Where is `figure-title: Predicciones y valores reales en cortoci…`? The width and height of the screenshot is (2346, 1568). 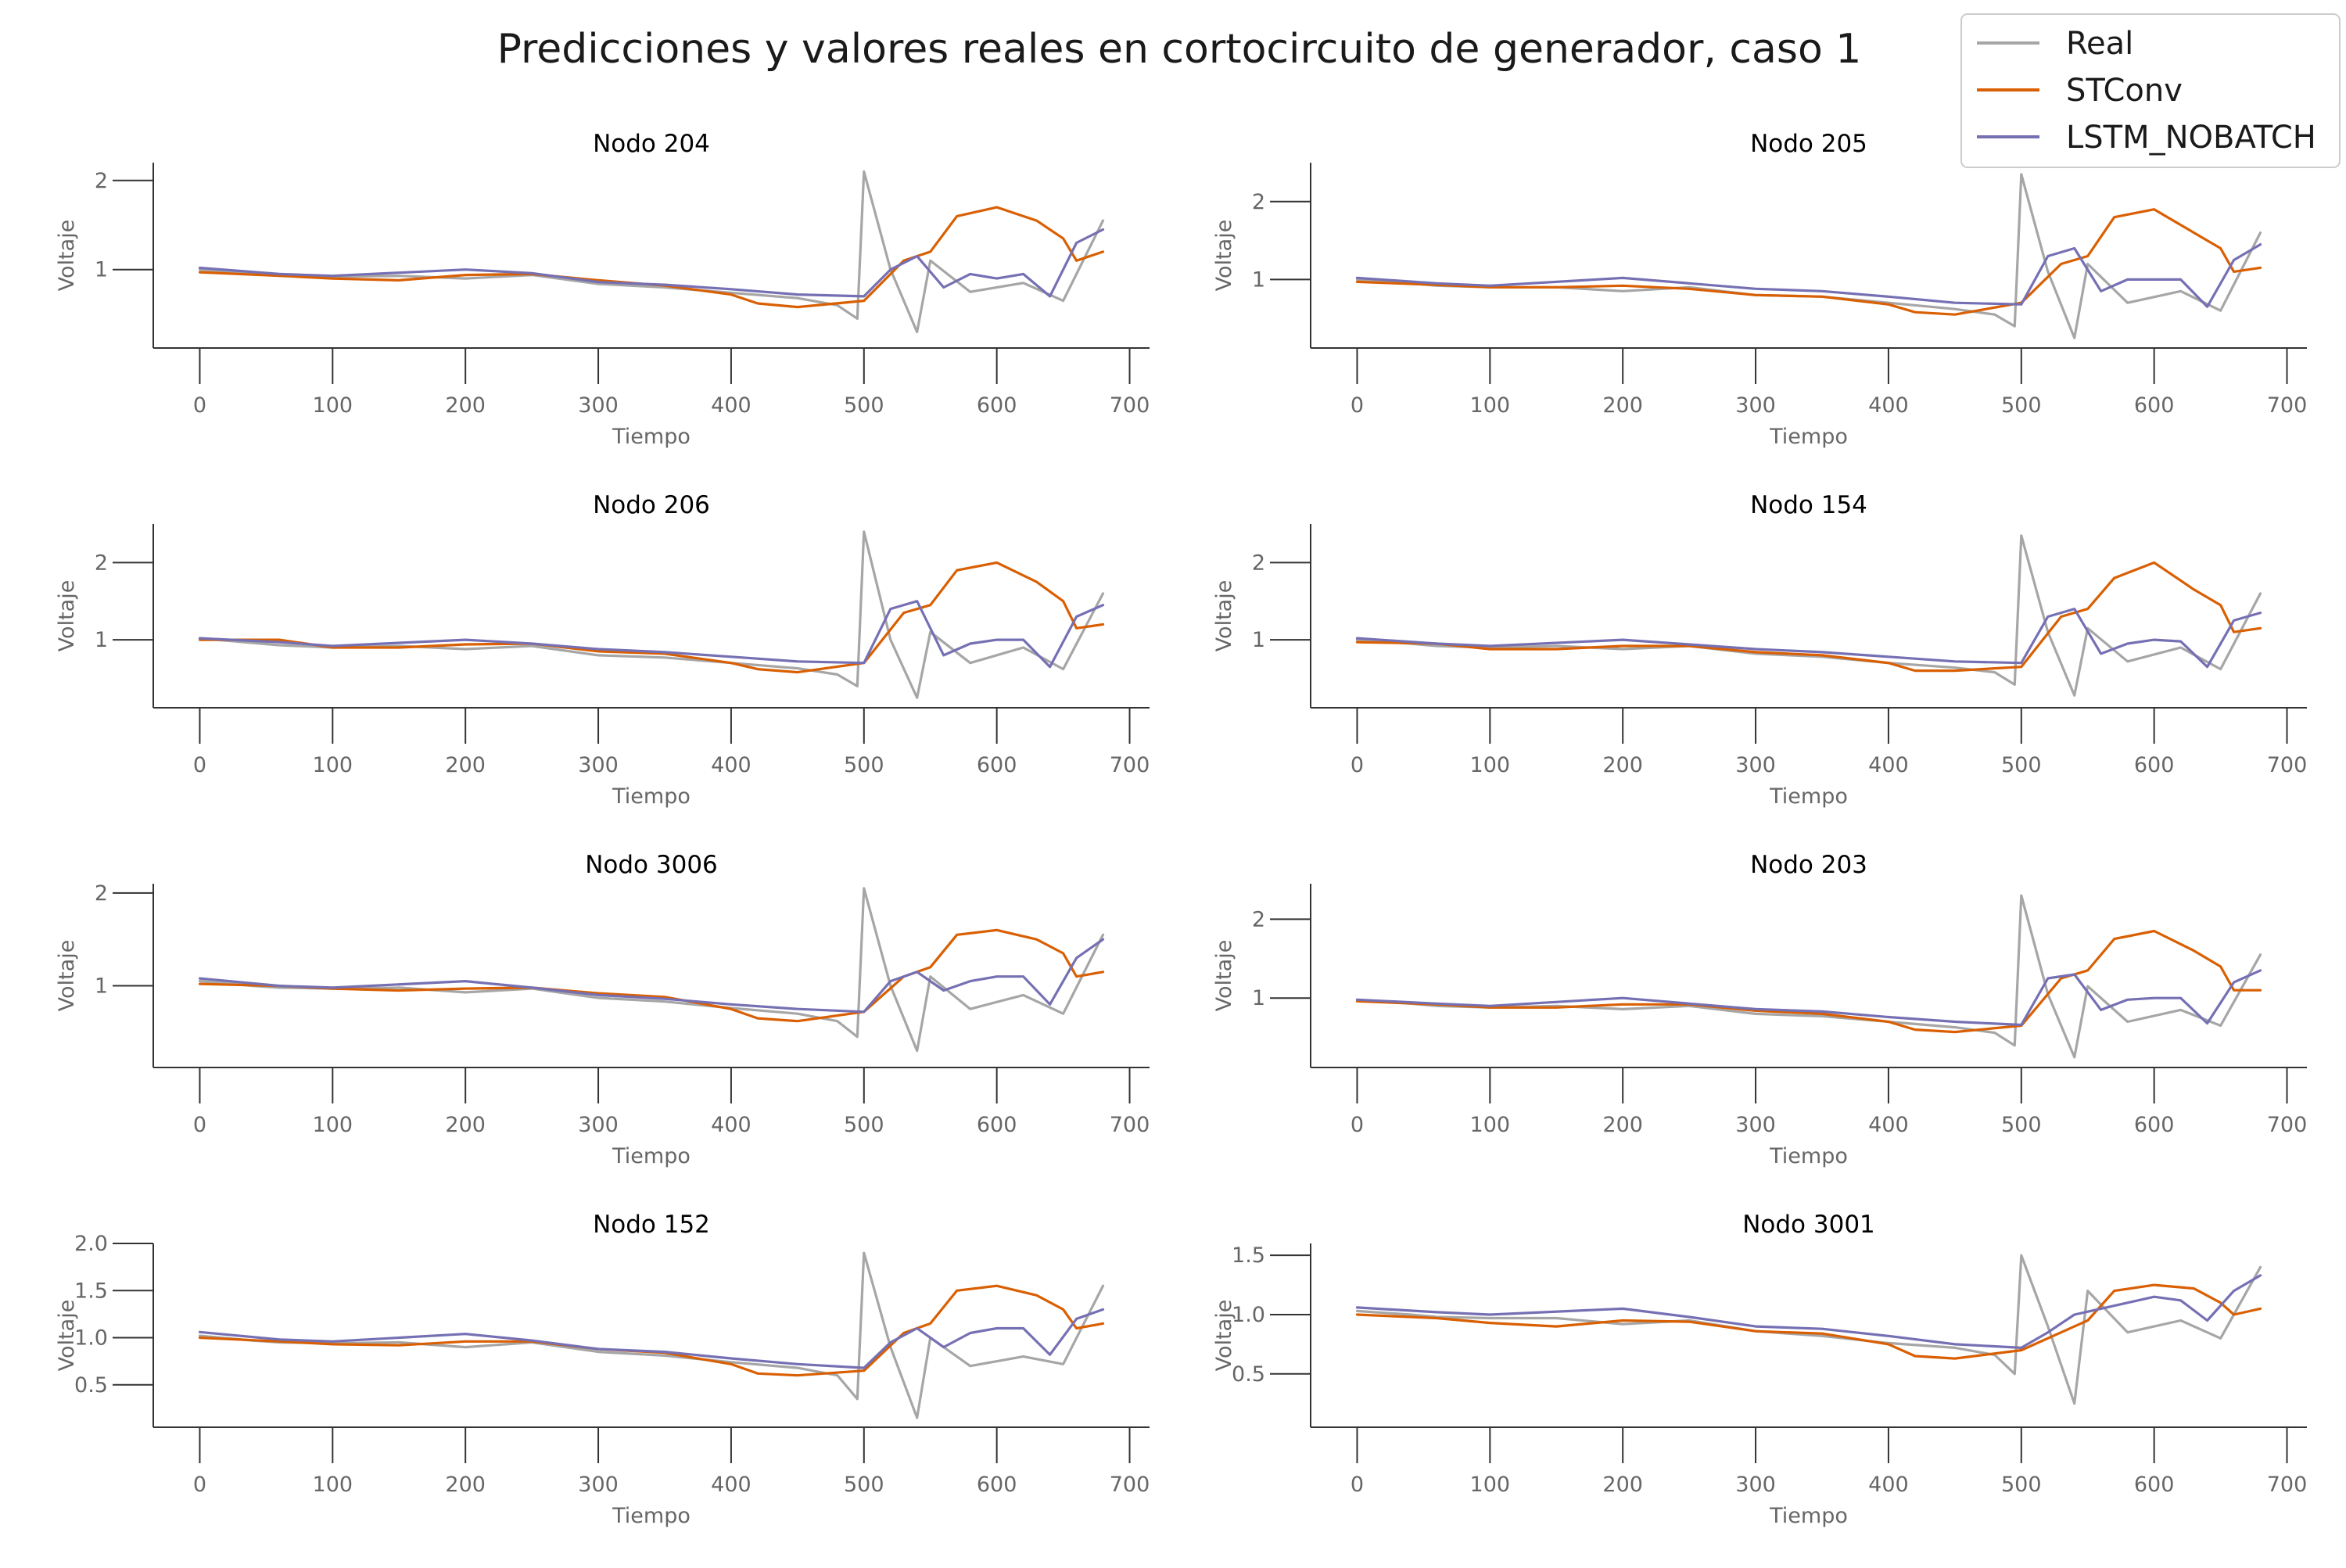 figure-title: Predicciones y valores reales en cortoci… is located at coordinates (1179, 49).